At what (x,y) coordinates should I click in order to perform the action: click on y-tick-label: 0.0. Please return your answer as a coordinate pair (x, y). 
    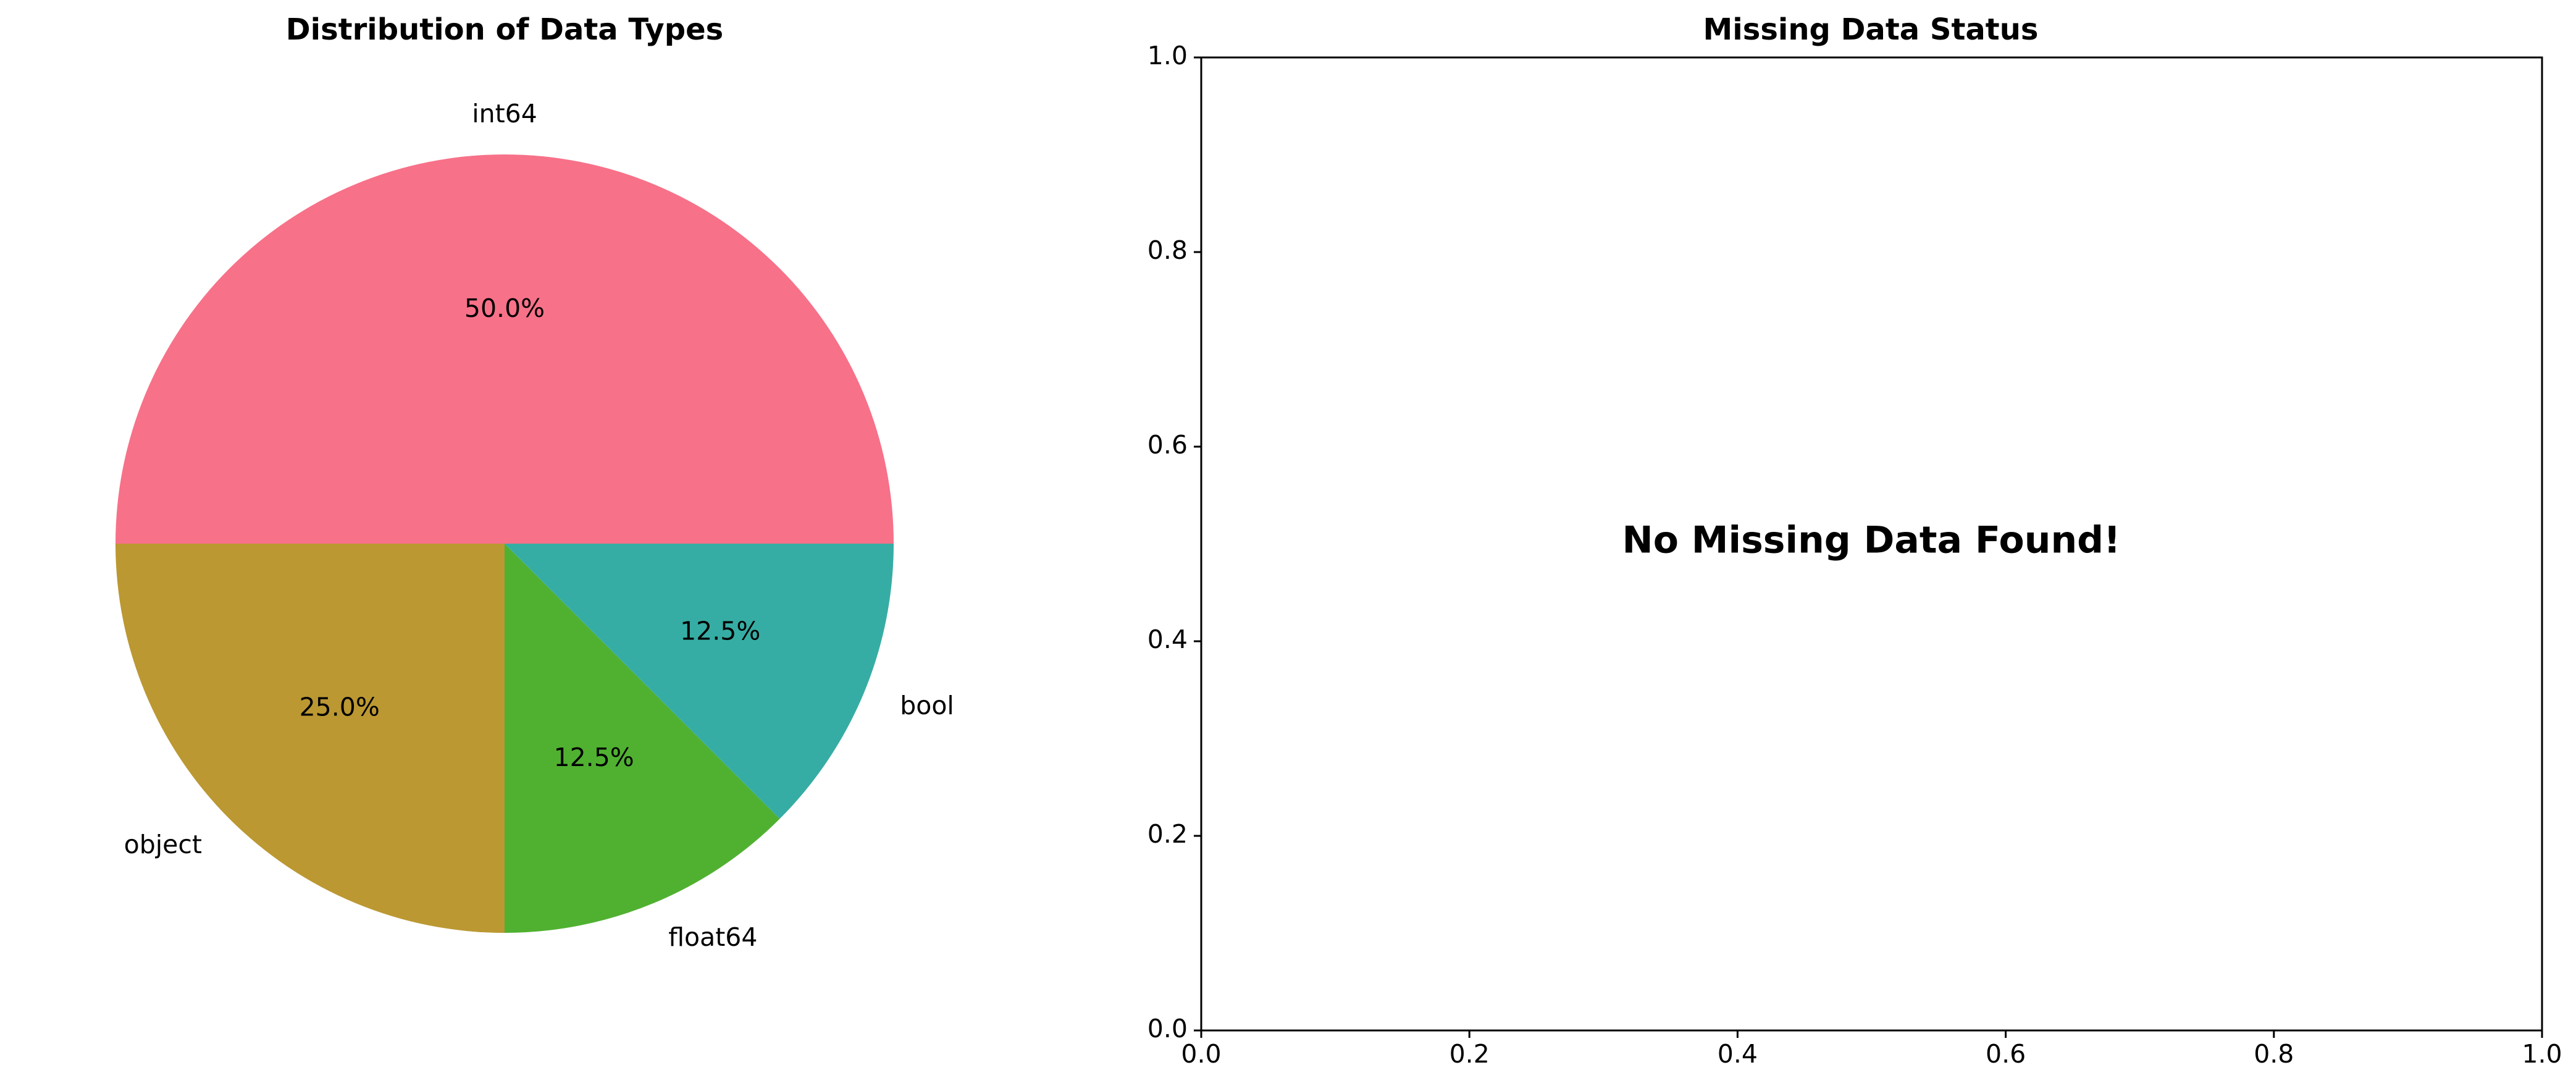
    Looking at the image, I should click on (1167, 1028).